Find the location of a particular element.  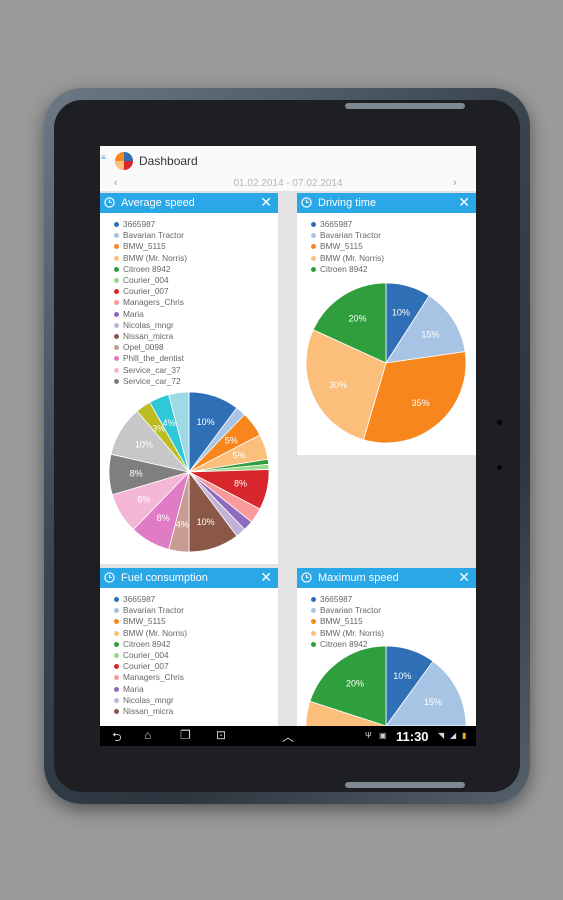

speaker-grille-bottom is located at coordinates (405, 785).